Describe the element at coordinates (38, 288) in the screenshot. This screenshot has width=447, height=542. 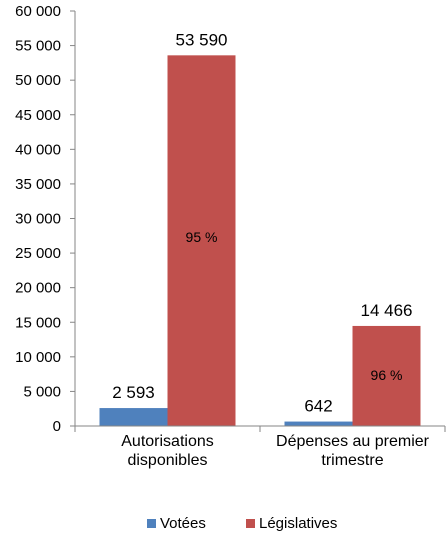
I see `y-tick-label: 20 000` at that location.